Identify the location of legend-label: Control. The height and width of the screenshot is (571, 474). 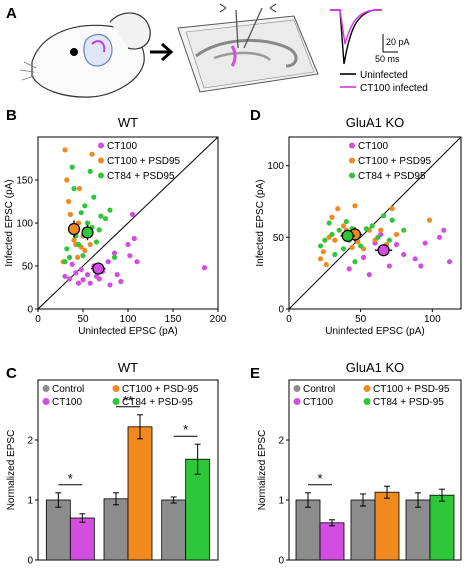
(68, 389).